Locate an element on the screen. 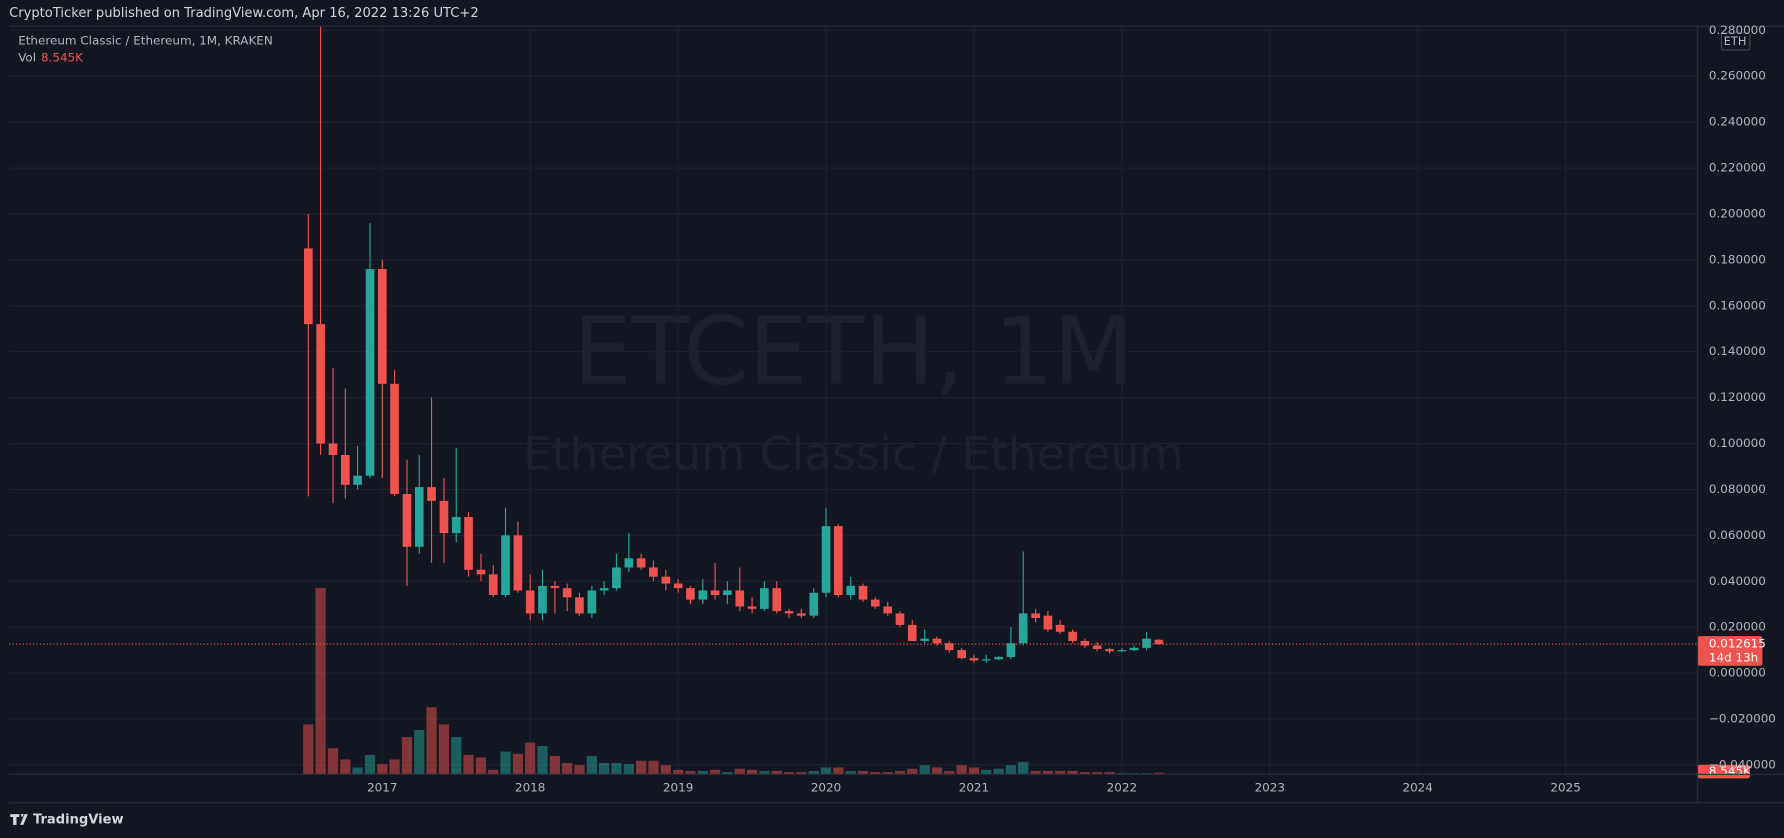 The width and height of the screenshot is (1784, 838). currency-badge is located at coordinates (1735, 41).